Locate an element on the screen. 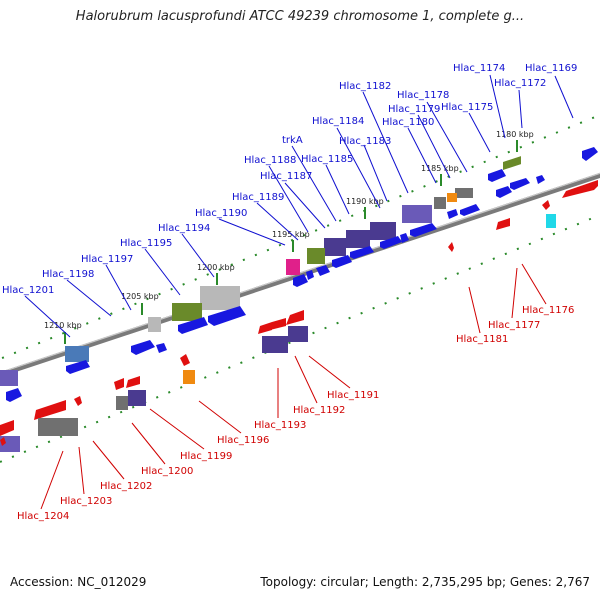 The image size is (600, 600). accession-text: Accession: NC_012029 is located at coordinates (78, 582).